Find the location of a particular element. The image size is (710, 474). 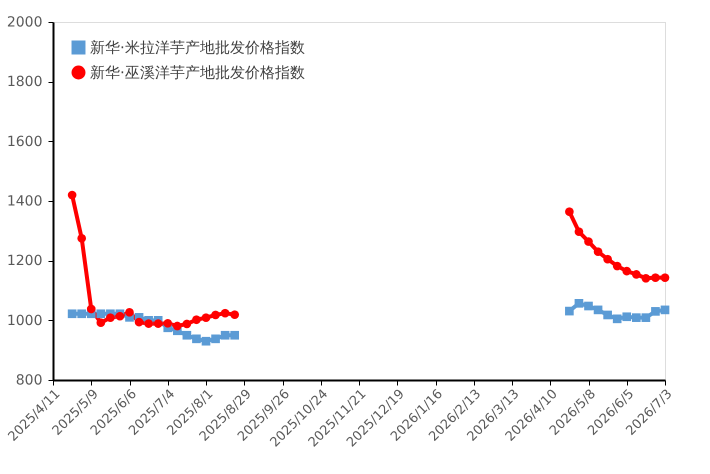

y-tick-label: 1800 is located at coordinates (24, 82).